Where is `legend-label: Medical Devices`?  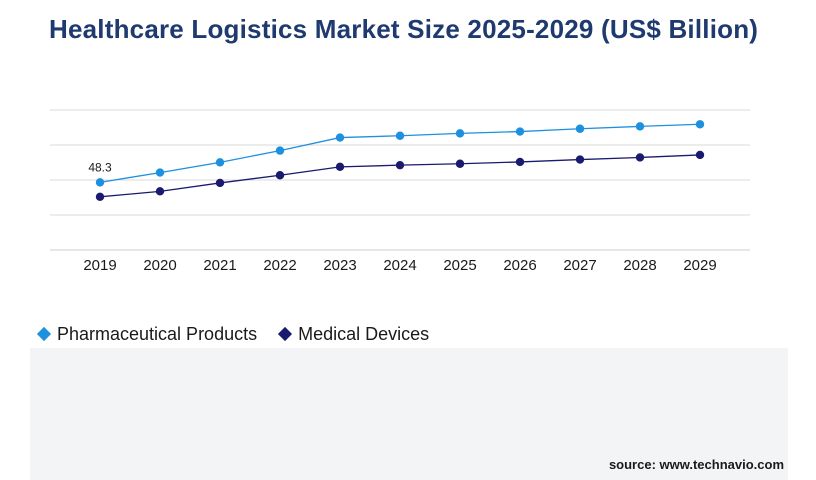
legend-label: Medical Devices is located at coordinates (364, 333).